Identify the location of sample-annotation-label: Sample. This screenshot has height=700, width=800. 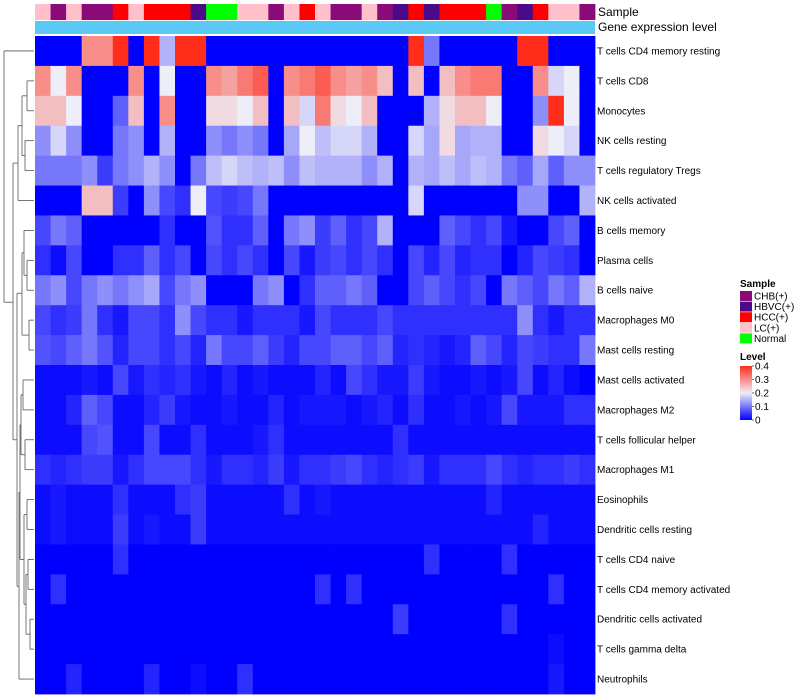
(618, 12).